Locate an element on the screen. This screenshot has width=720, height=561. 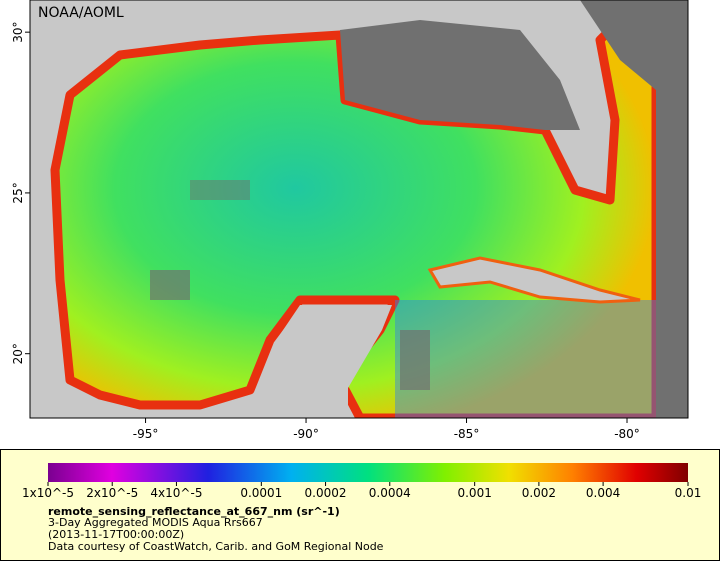
colorbar-tick-label: 0.0001 is located at coordinates (261, 493).